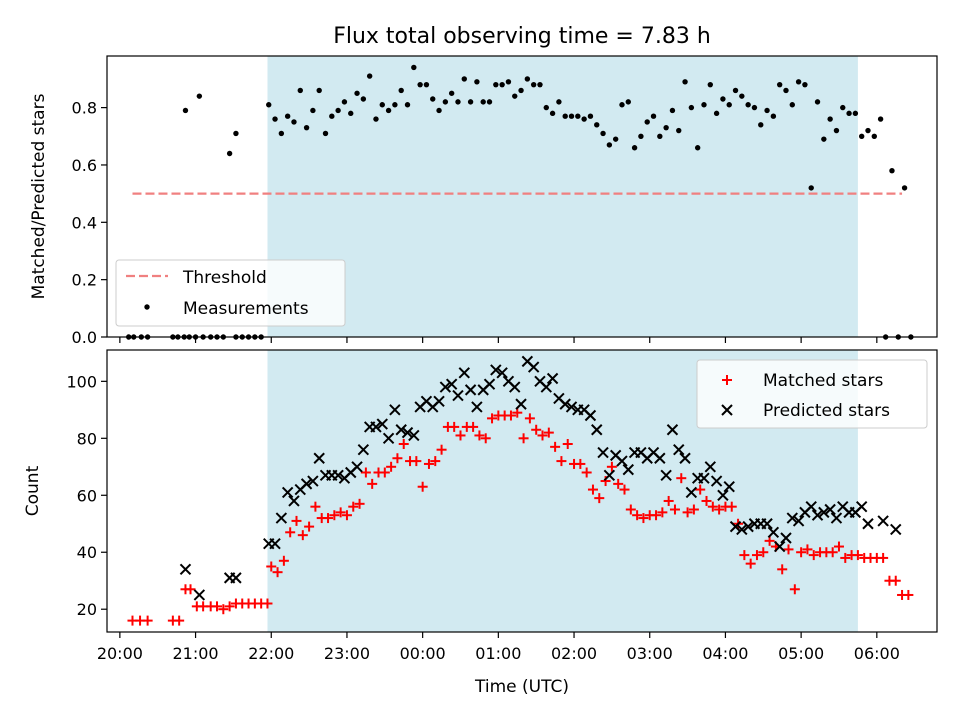 The height and width of the screenshot is (720, 960). Describe the element at coordinates (347, 653) in the screenshot. I see `bottom-xtick-label: 23:00` at that location.